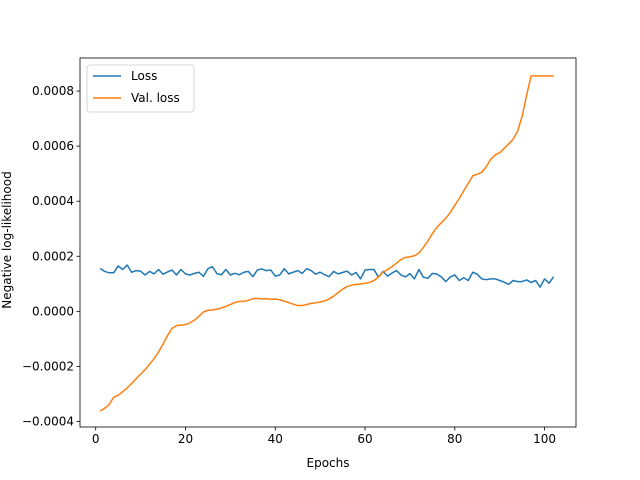 The width and height of the screenshot is (640, 480). What do you see at coordinates (544, 439) in the screenshot?
I see `x-tick-label: 100` at bounding box center [544, 439].